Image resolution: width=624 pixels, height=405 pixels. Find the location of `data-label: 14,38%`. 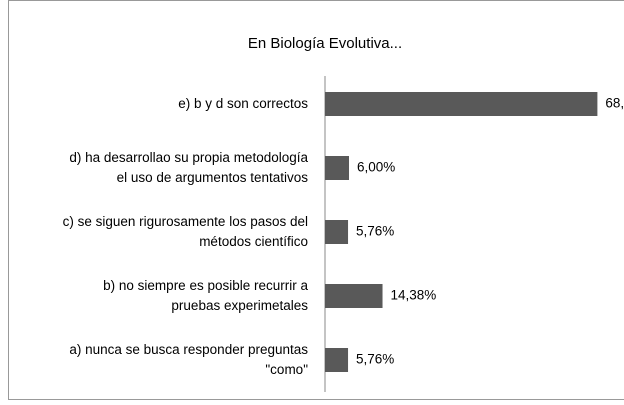

data-label: 14,38% is located at coordinates (414, 295).